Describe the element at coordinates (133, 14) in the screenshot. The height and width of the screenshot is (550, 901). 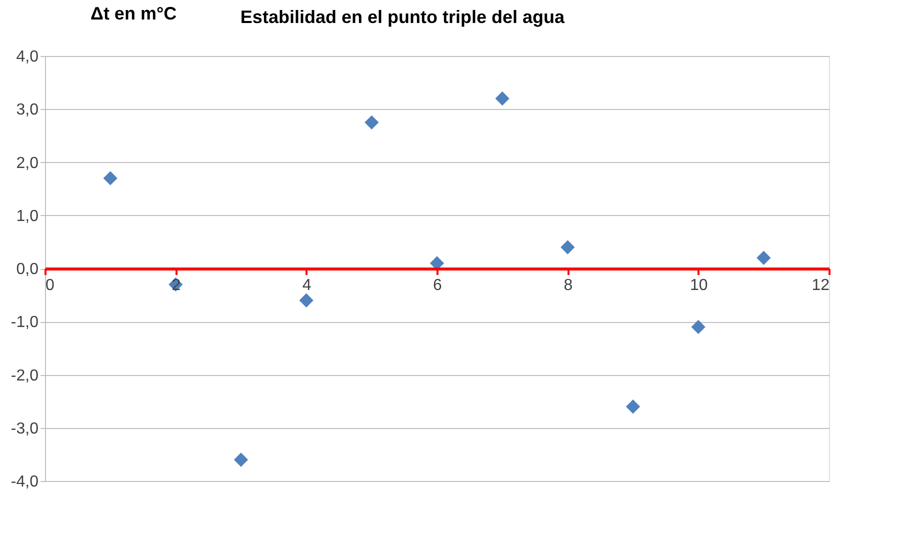
I see `y-axis-title: Δt en m°C` at that location.